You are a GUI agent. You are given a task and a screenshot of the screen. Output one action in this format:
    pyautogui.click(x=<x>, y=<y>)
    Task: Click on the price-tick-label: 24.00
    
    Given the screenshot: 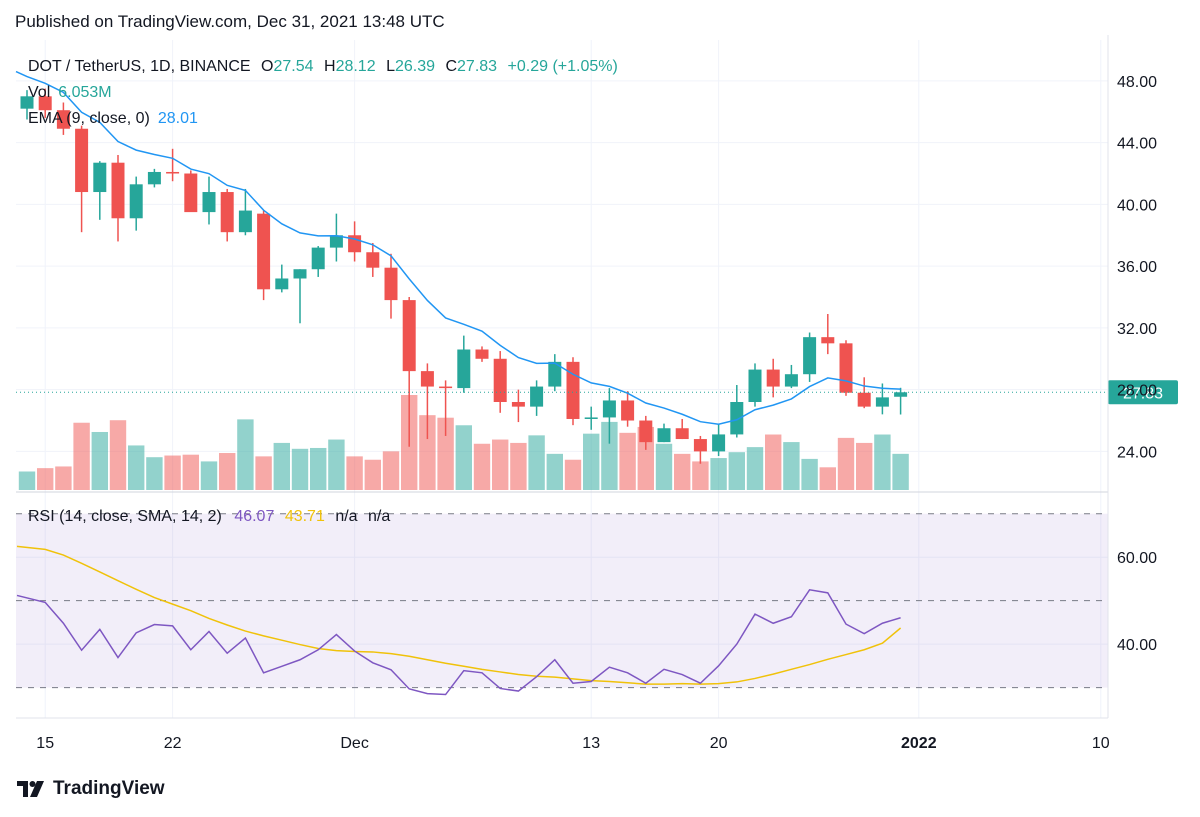 What is the action you would take?
    pyautogui.click(x=1137, y=452)
    